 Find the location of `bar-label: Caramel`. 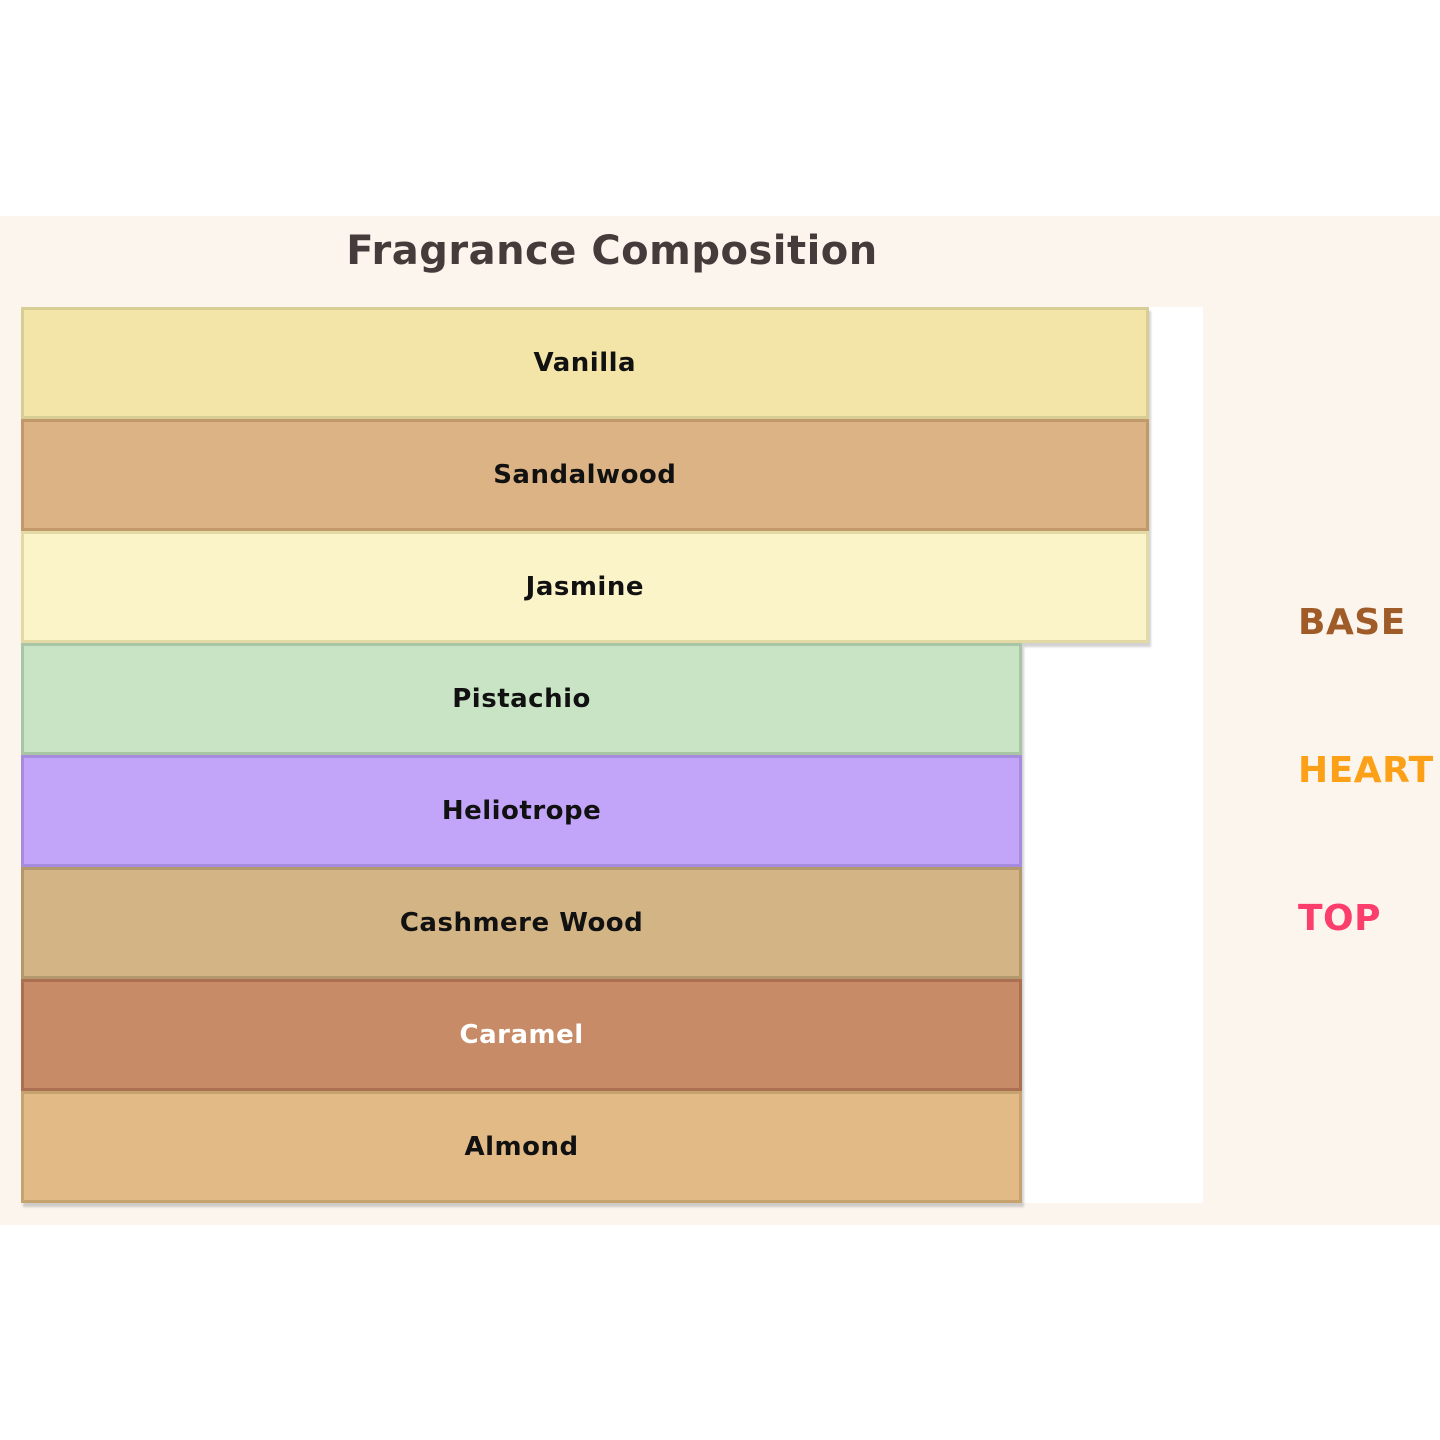

bar-label: Caramel is located at coordinates (521, 1035).